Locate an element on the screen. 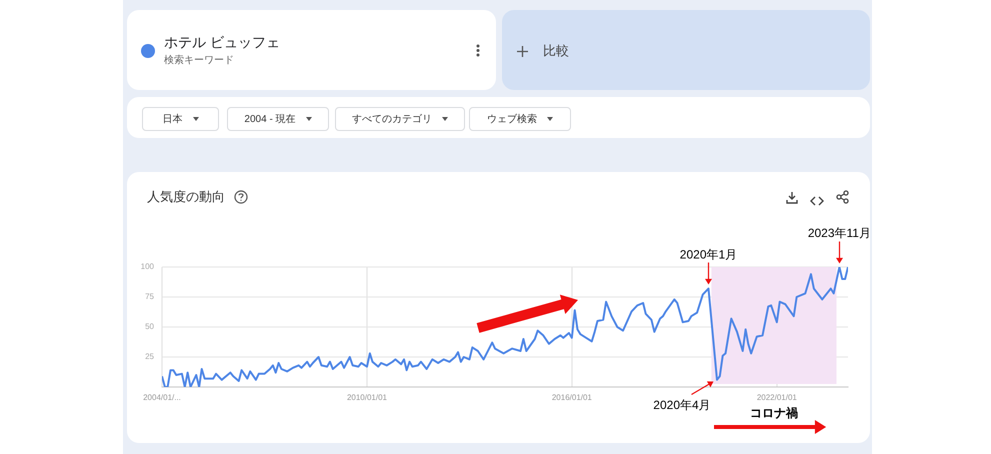  annotation: 2020年4月 is located at coordinates (682, 405).